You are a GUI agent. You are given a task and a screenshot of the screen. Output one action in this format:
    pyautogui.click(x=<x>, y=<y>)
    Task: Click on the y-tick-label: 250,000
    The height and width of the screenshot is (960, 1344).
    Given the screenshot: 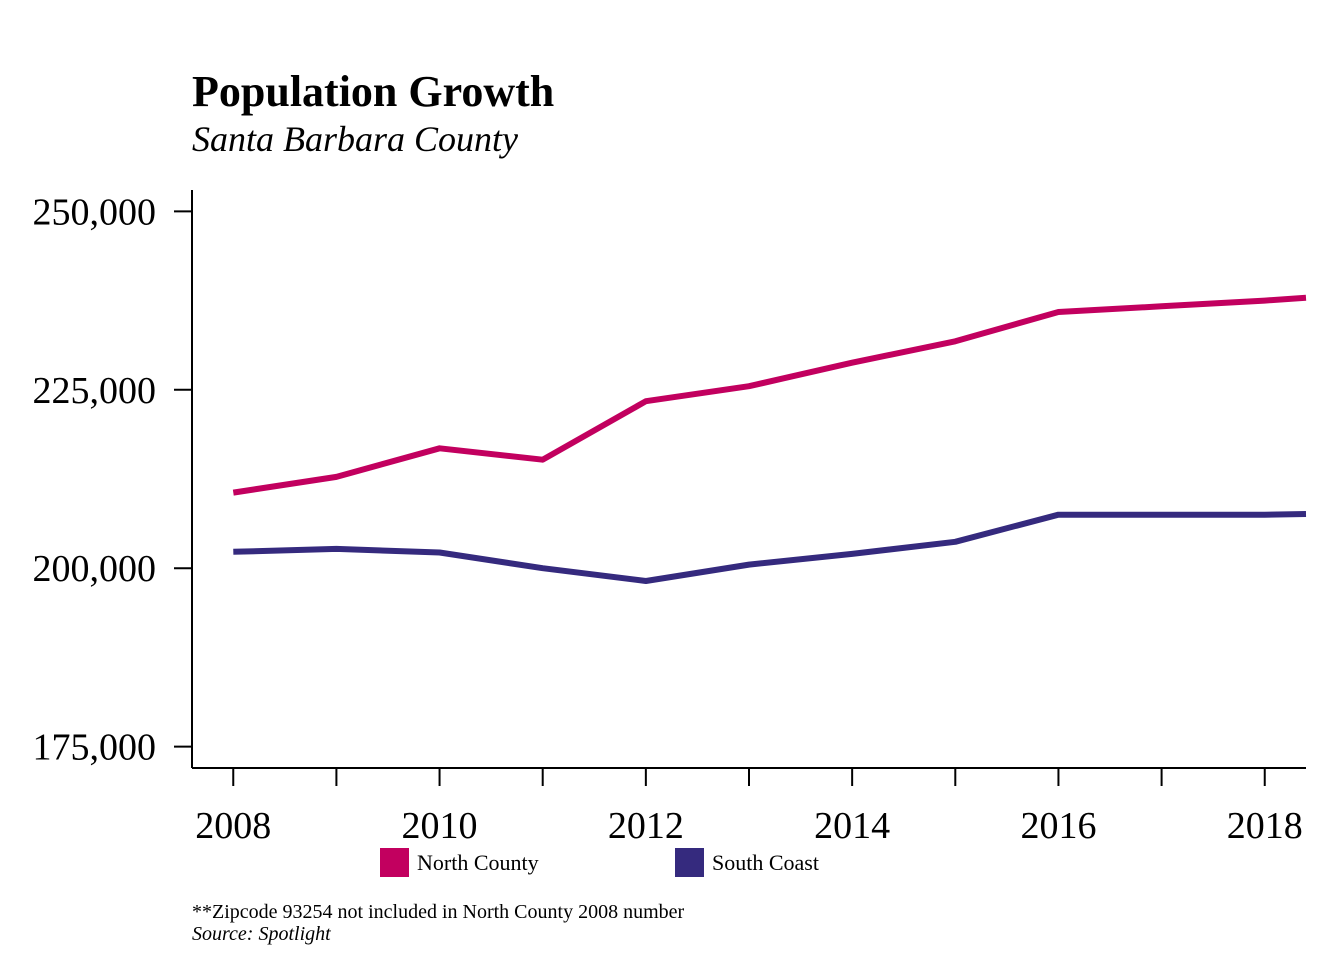 What is the action you would take?
    pyautogui.click(x=95, y=212)
    